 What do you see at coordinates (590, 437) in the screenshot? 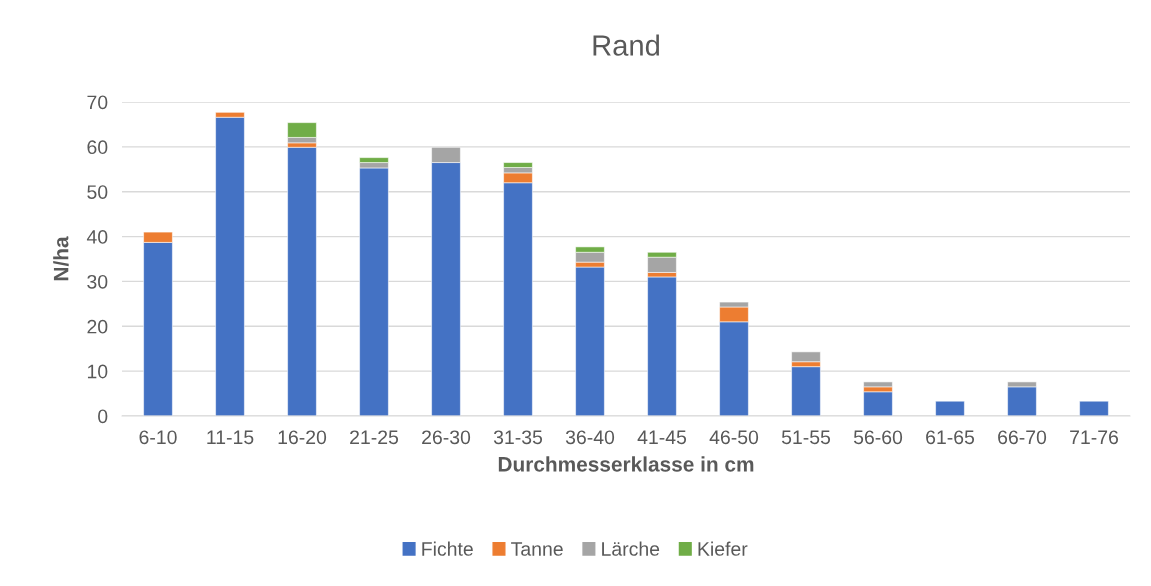
I see `x-tick-label: 36-40` at bounding box center [590, 437].